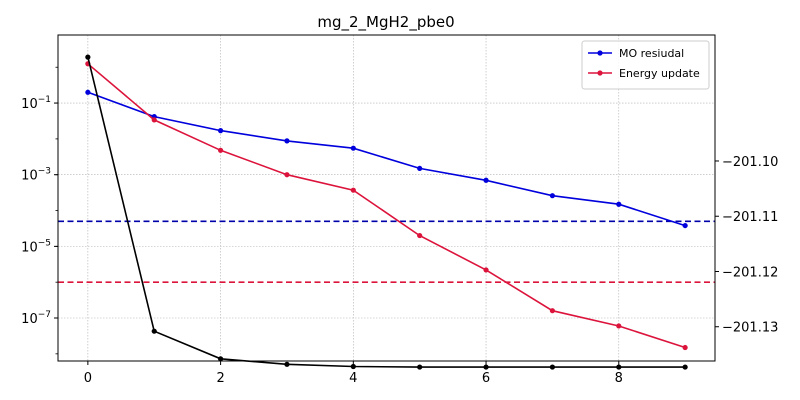 This screenshot has width=800, height=400. Describe the element at coordinates (651, 53) in the screenshot. I see `legend-label: MO resiudal` at that location.